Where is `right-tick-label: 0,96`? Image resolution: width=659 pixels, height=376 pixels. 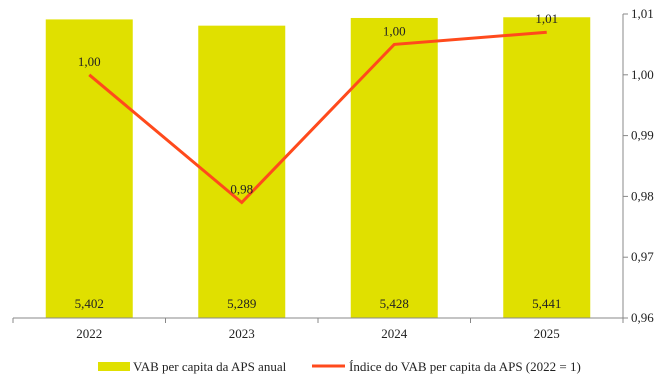 right-tick-label: 0,96 is located at coordinates (642, 317).